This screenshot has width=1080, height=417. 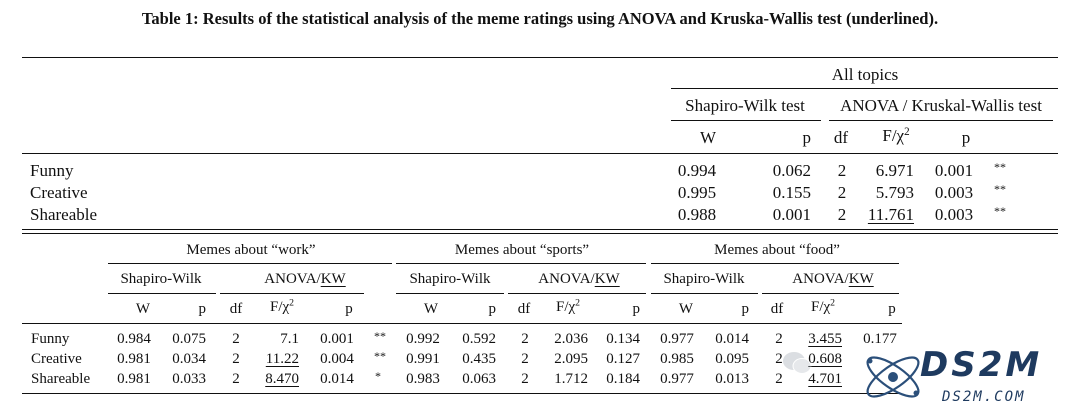 What do you see at coordinates (777, 250) in the screenshot?
I see `group-header-food: Memes about “food”` at bounding box center [777, 250].